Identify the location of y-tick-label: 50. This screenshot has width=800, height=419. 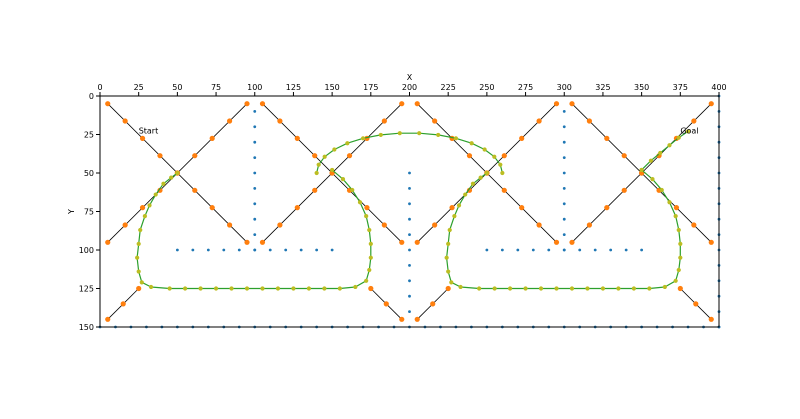
(89, 173).